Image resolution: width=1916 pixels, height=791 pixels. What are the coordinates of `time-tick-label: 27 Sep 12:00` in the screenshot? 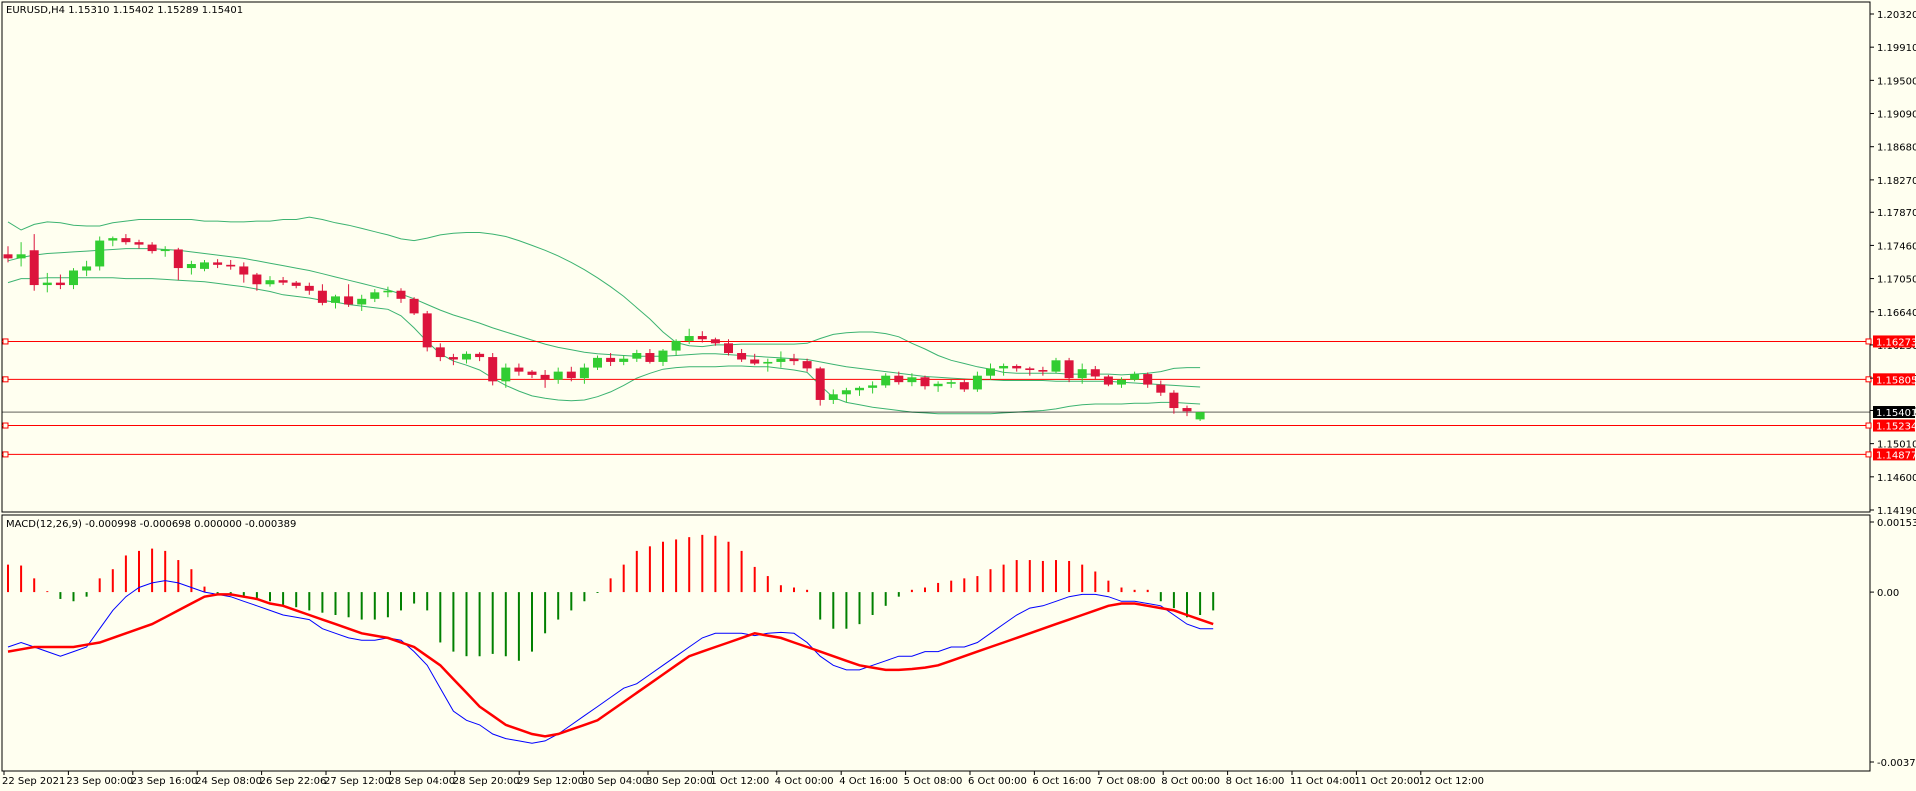 It's located at (357, 781).